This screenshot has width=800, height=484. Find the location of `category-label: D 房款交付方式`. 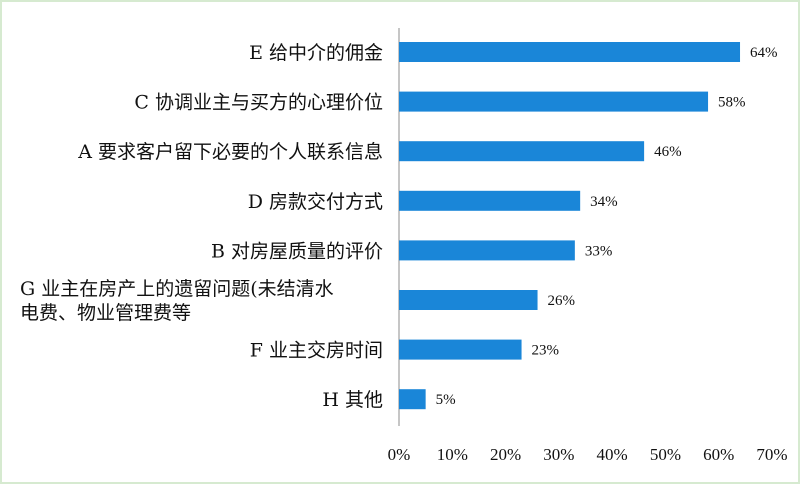

category-label: D 房款交付方式 is located at coordinates (315, 202).